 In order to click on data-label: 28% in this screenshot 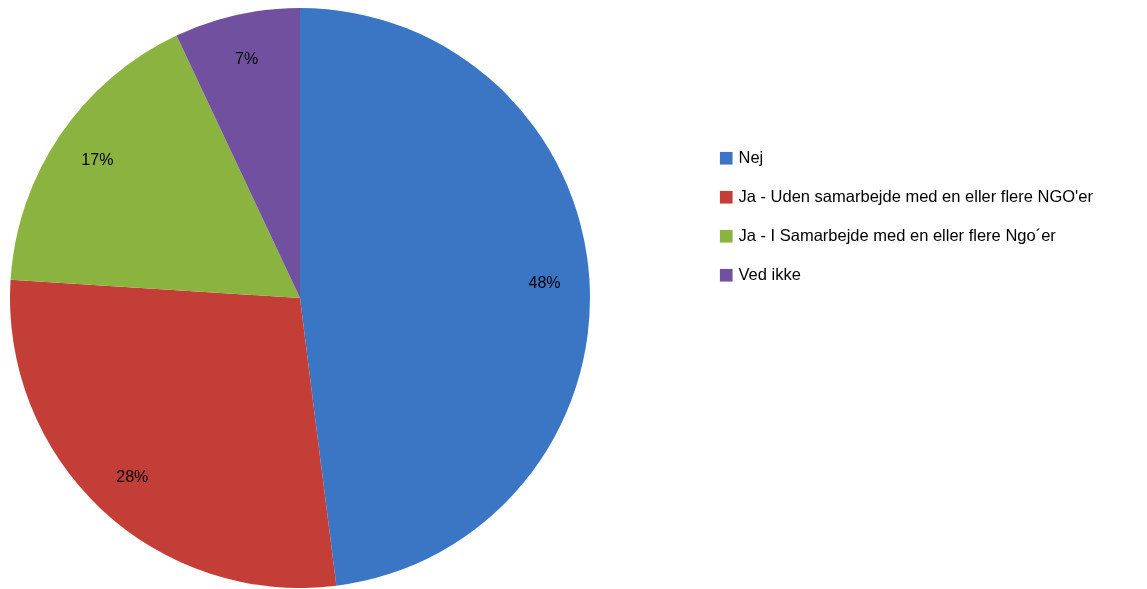, I will do `click(132, 476)`.